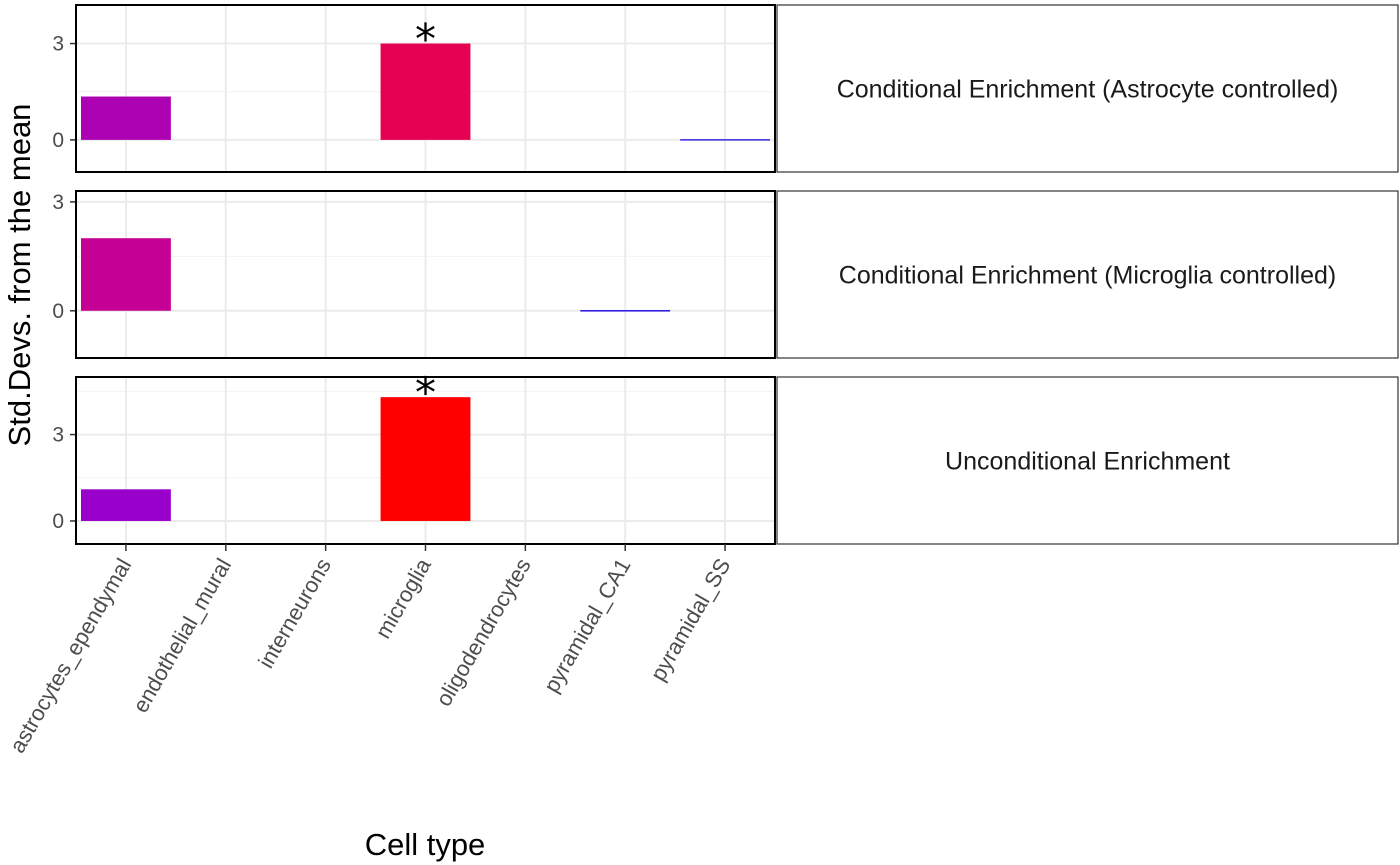  I want to click on y-axis-title: Std.Devs. from the mean, so click(19, 275).